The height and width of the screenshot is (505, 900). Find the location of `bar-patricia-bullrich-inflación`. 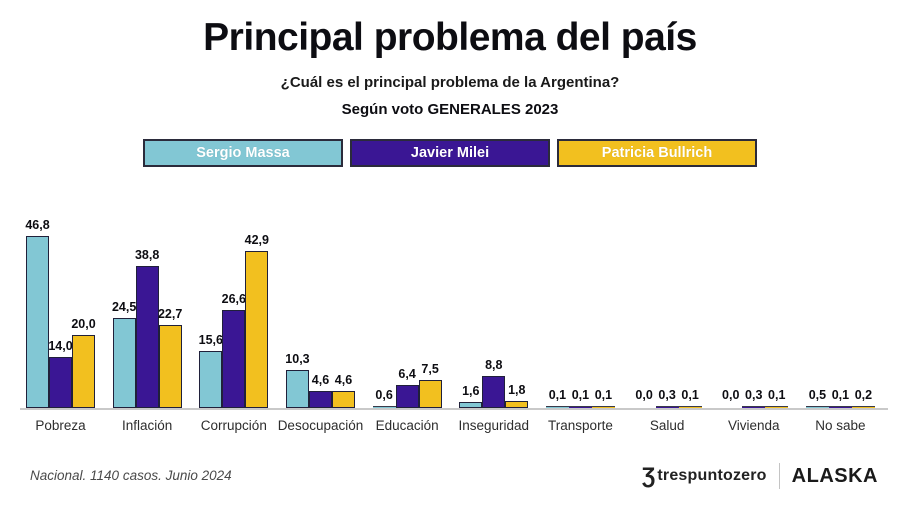

bar-patricia-bullrich-inflación is located at coordinates (170, 366).